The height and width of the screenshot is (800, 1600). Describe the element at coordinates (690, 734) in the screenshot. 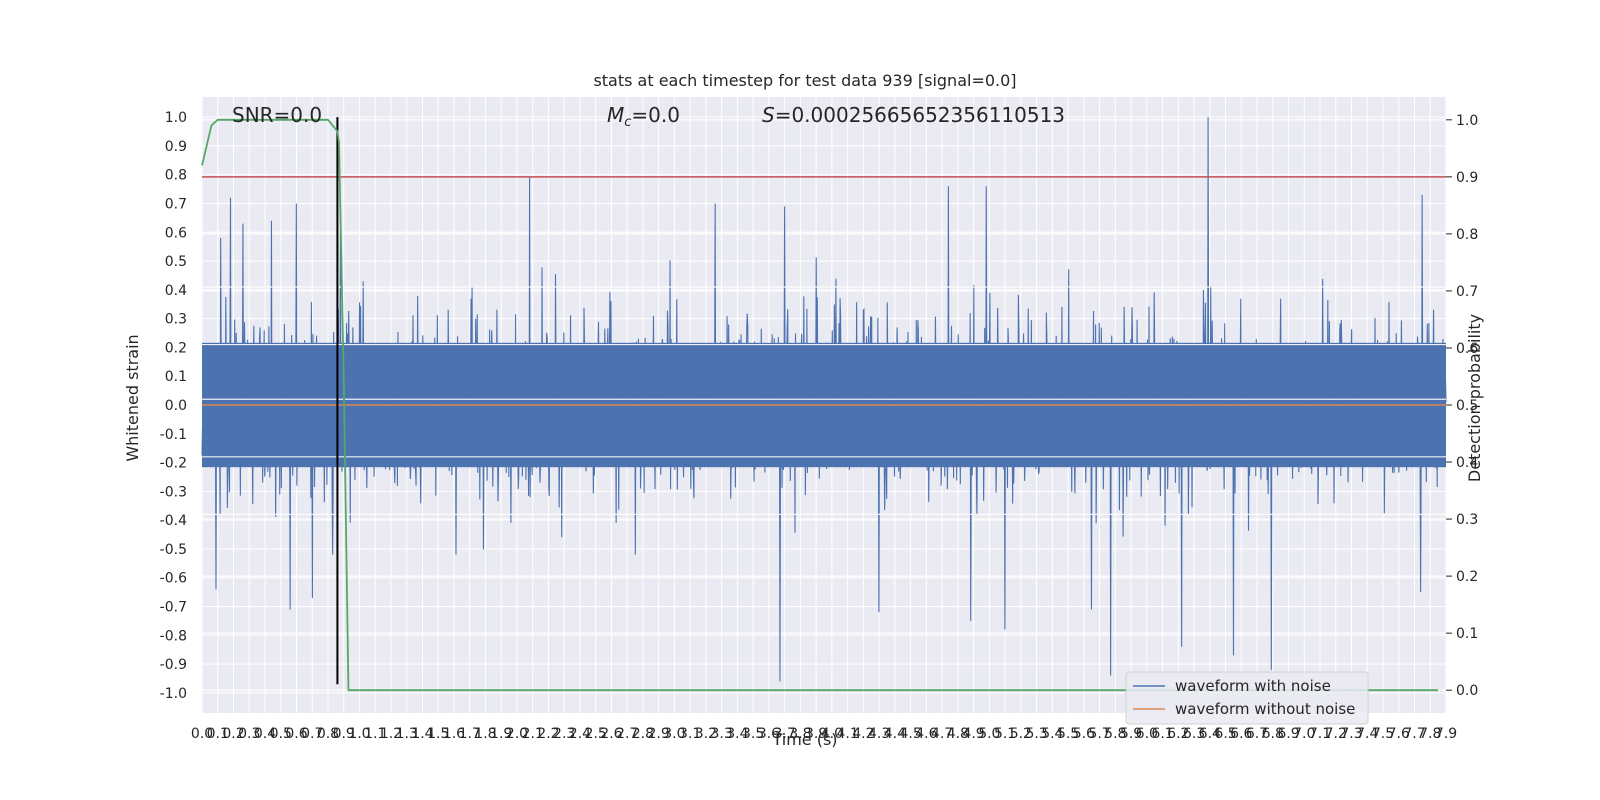

I see `x-tick-label: 3.1` at that location.